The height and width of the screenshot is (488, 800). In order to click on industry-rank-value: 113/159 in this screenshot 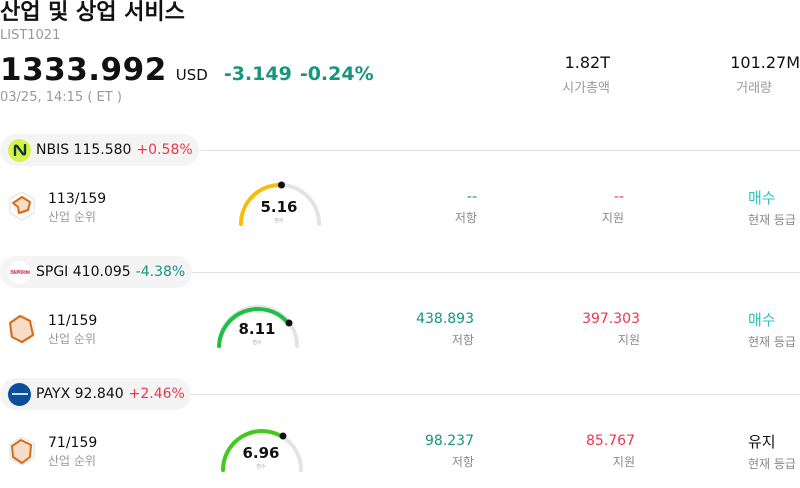, I will do `click(77, 199)`.